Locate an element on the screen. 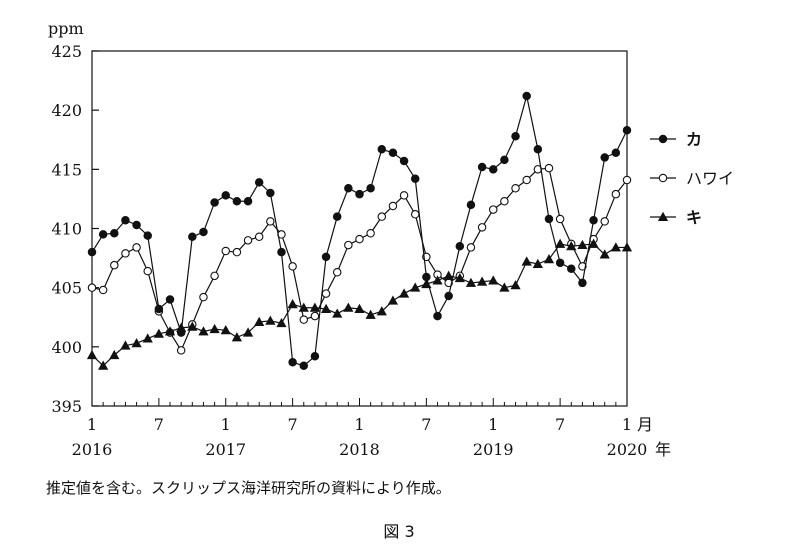 The image size is (798, 558). legend-marker is located at coordinates (663, 139).